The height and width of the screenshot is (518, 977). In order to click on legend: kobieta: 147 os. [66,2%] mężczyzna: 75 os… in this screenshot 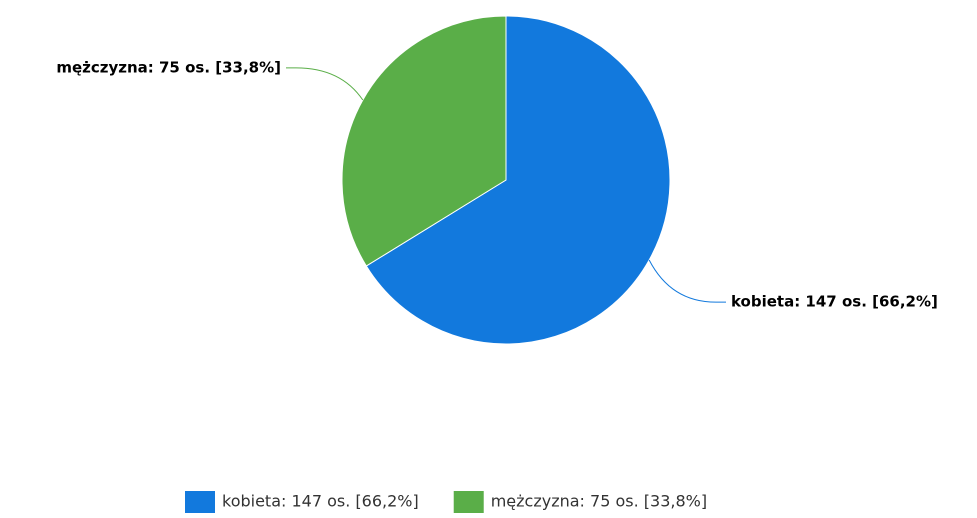, I will do `click(446, 502)`.